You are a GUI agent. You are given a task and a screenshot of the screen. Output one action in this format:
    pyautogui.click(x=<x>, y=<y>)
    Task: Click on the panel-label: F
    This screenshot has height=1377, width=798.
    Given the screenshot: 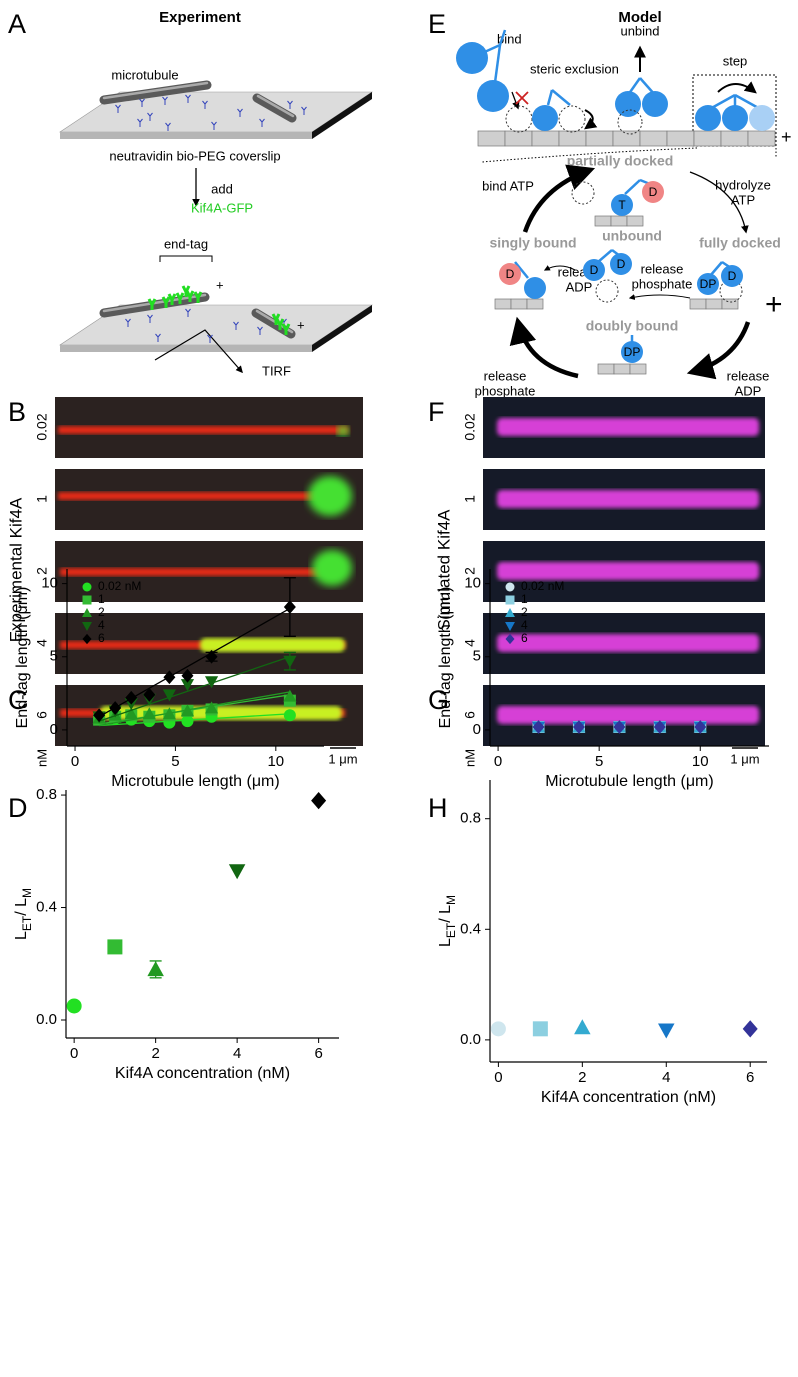 What is the action you would take?
    pyautogui.click(x=436, y=412)
    